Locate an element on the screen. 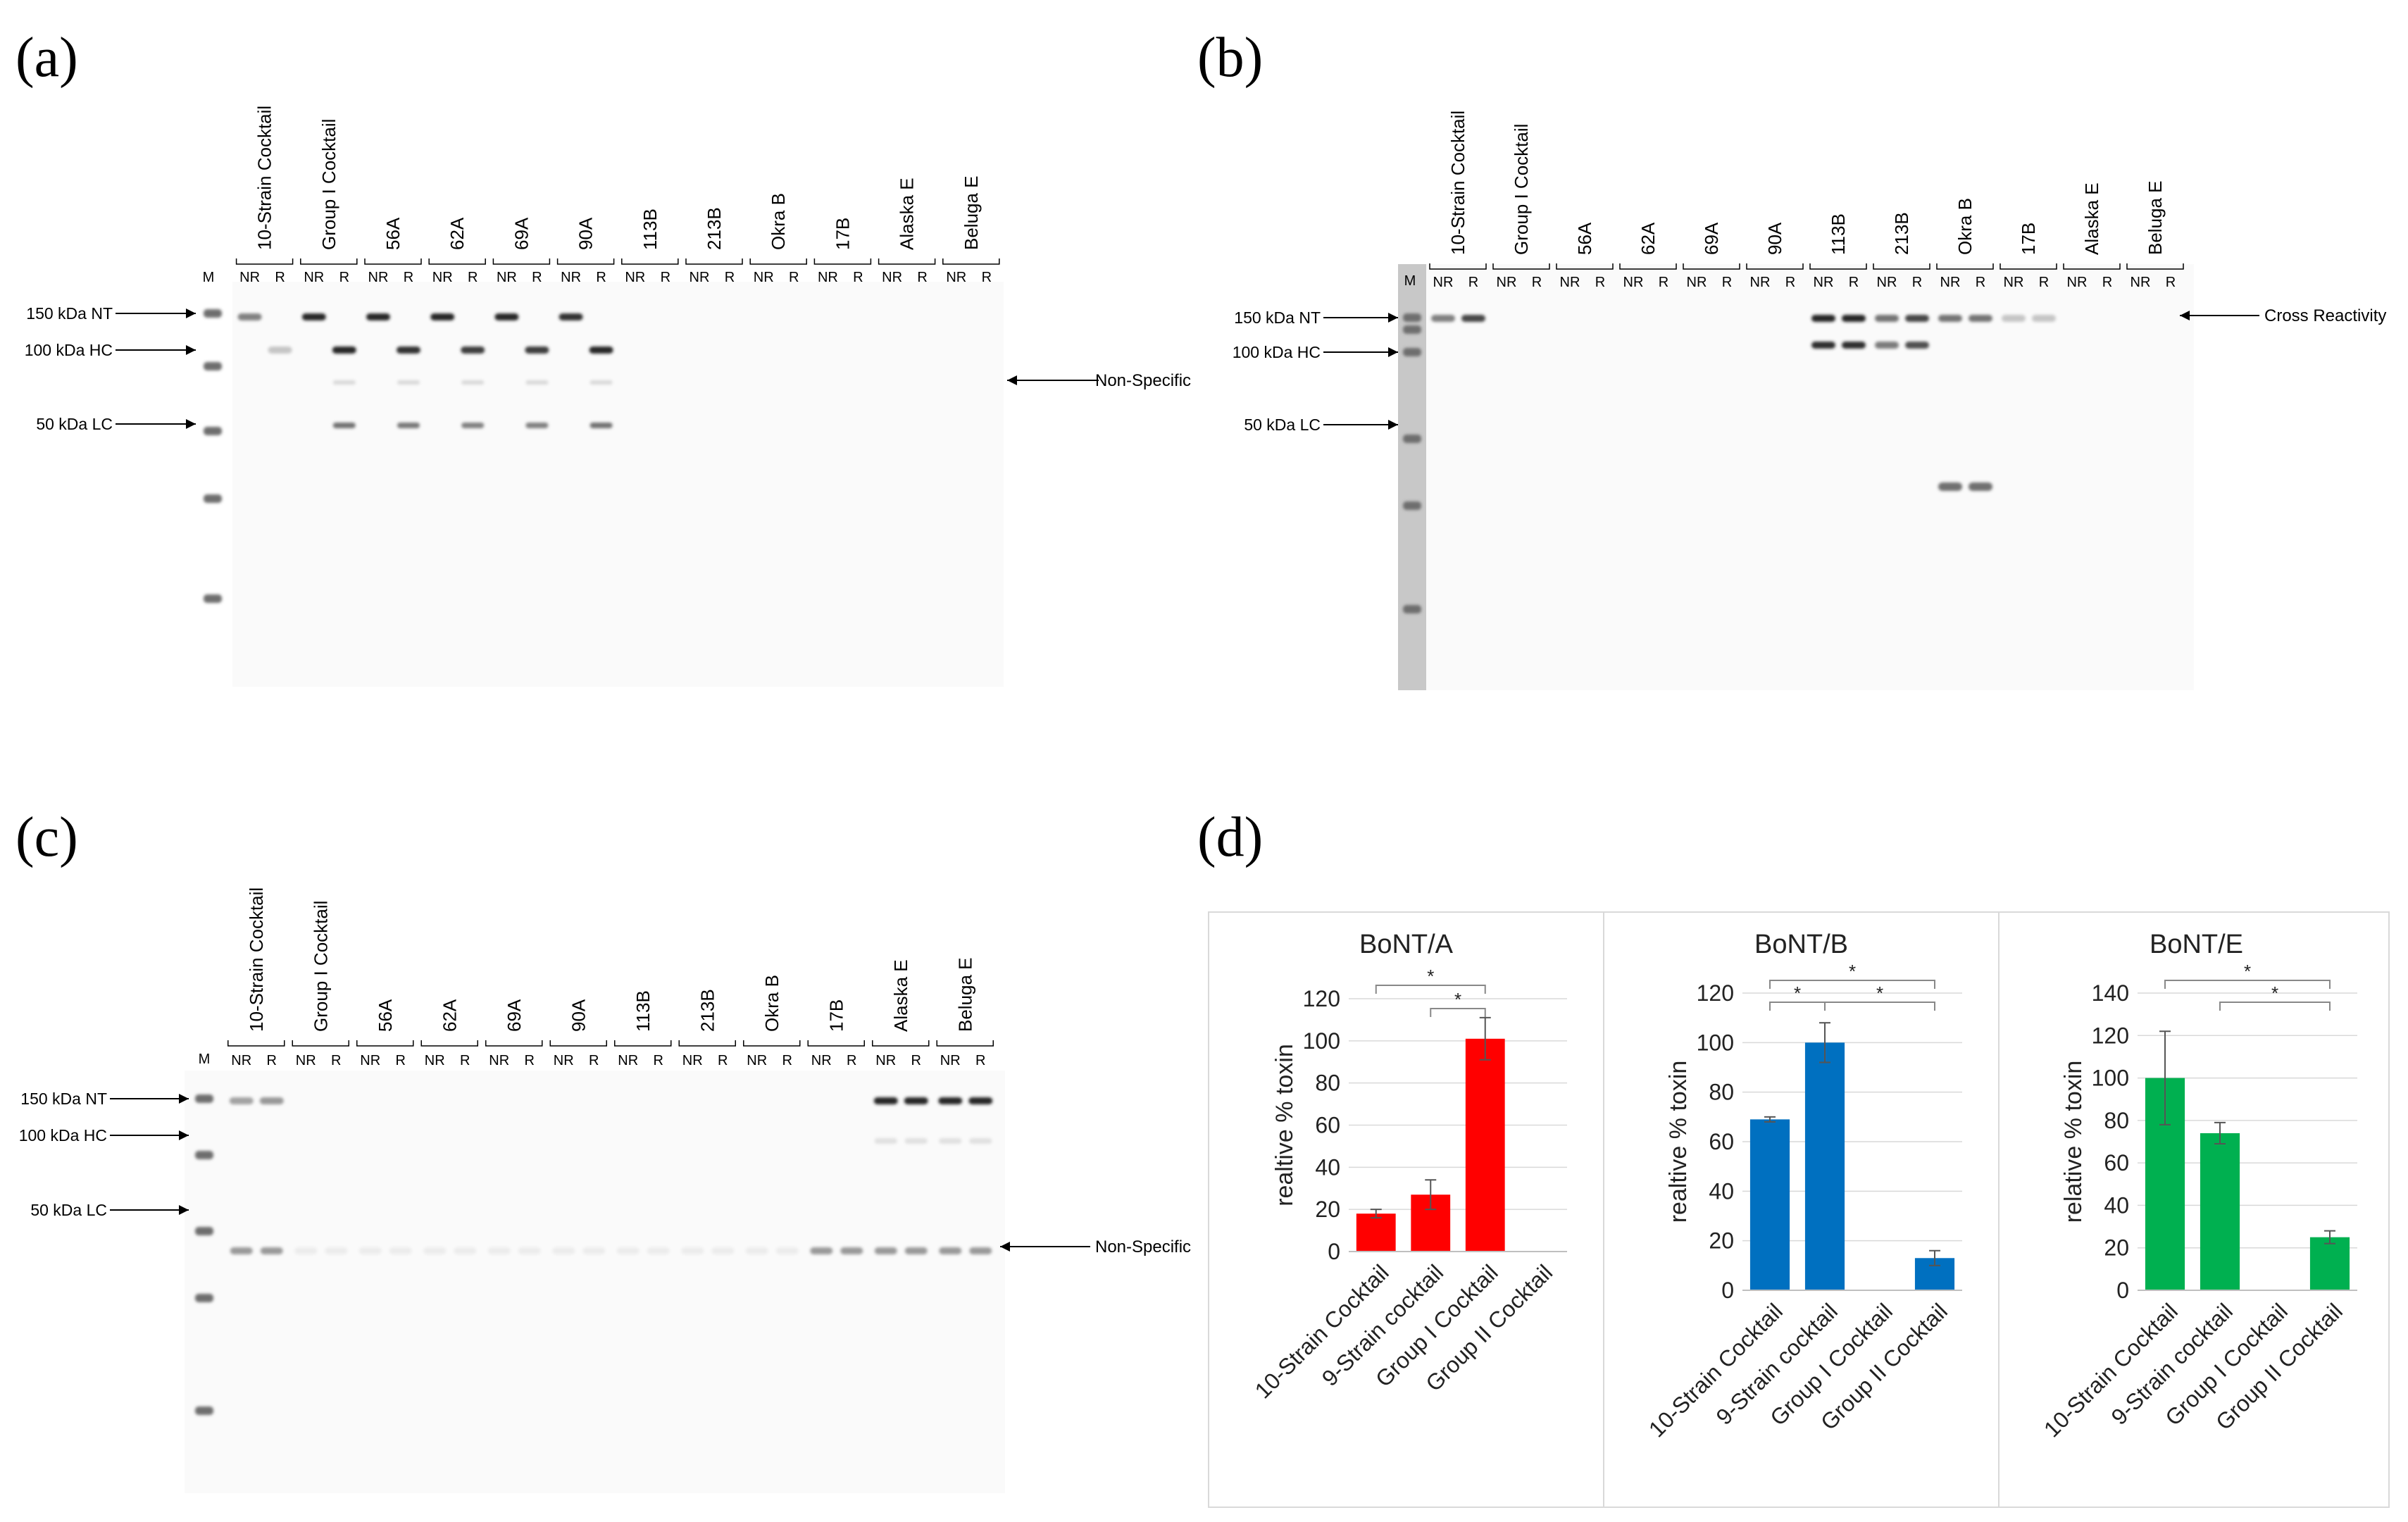 This screenshot has width=2408, height=1522. lane-label-62a: 62A is located at coordinates (457, 233).